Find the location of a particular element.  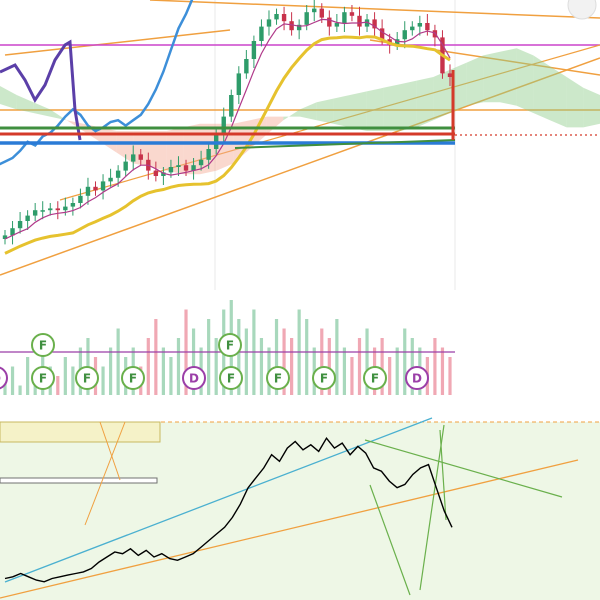

event-badges: F F D F F F D F F F F D is located at coordinates (214, 361).